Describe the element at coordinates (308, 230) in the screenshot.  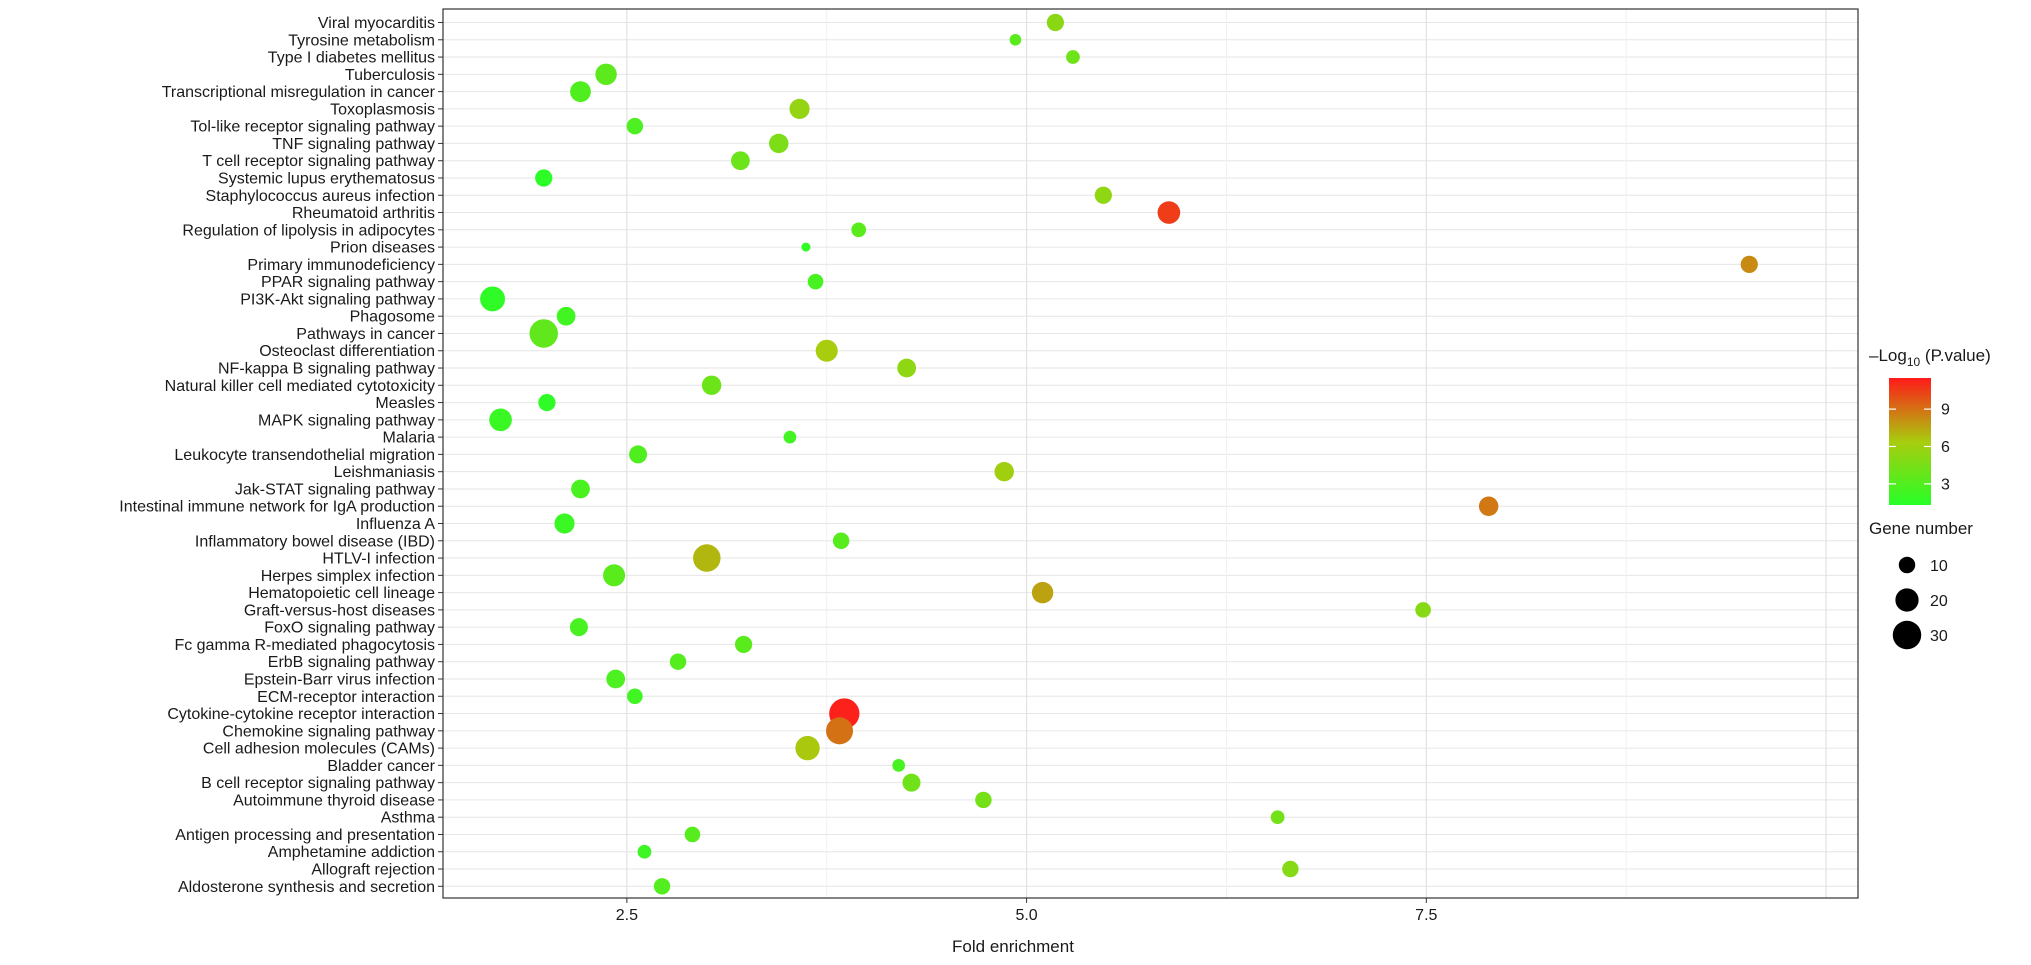
I see `y-tick-label: Regulation of lipolysis in adipocytes` at that location.